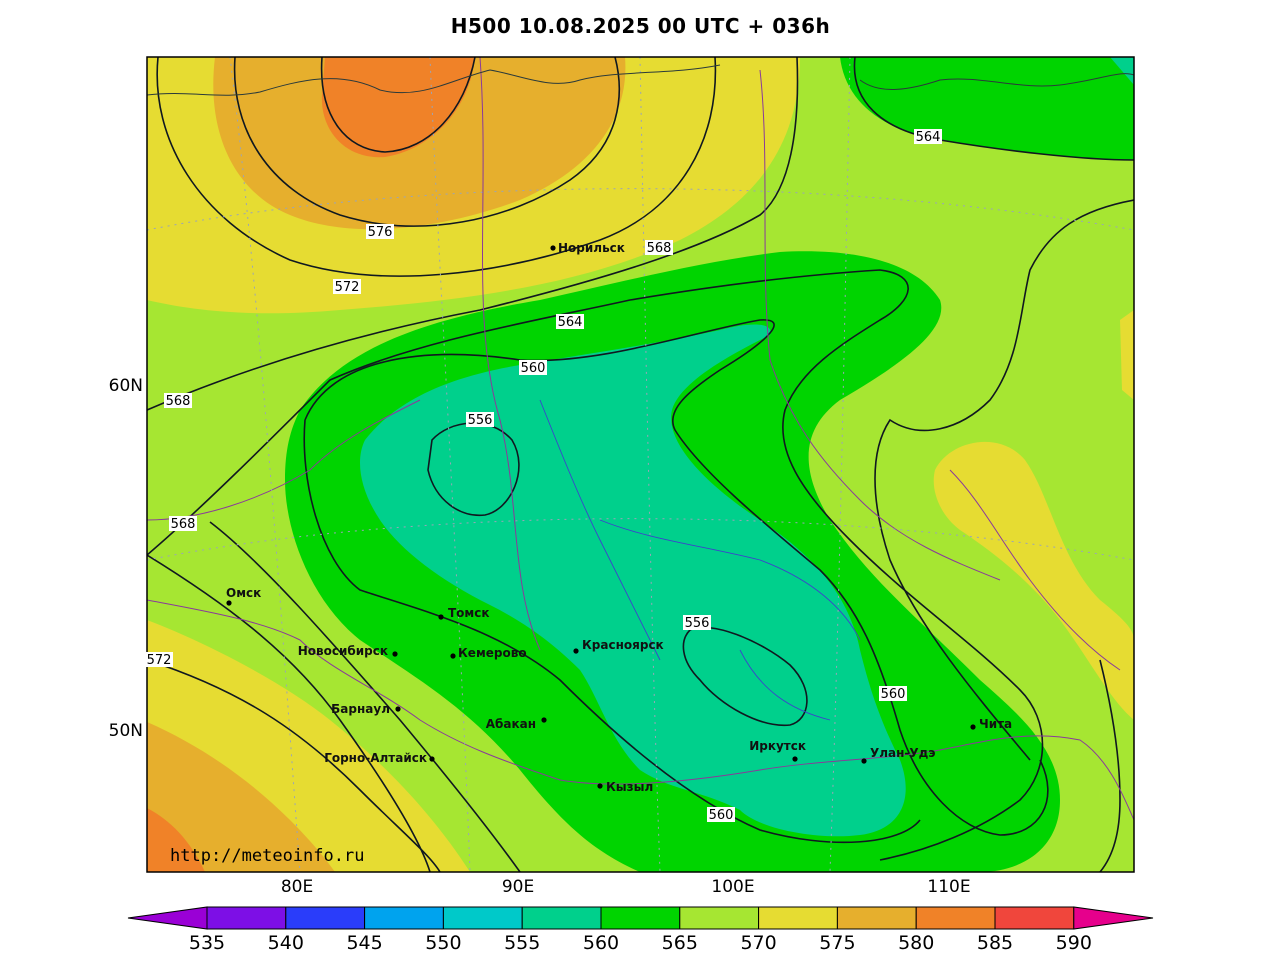  Describe the element at coordinates (777, 746) in the screenshot. I see `svg-text: Иркутск` at that location.